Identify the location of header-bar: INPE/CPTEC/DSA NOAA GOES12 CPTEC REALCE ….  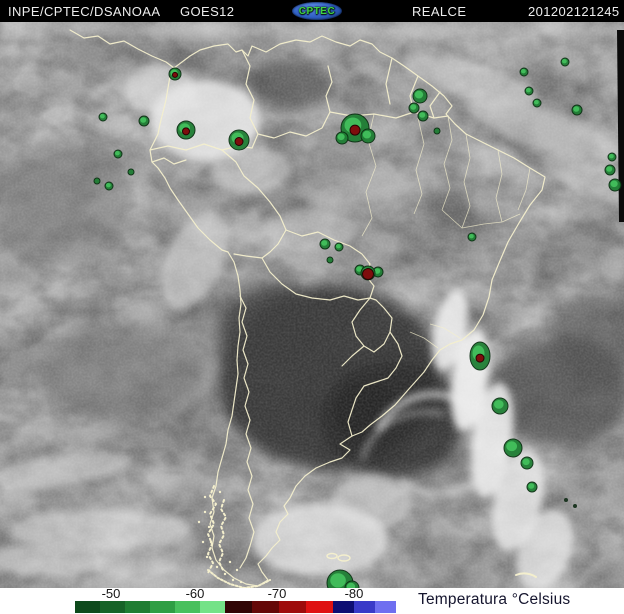
(312, 11).